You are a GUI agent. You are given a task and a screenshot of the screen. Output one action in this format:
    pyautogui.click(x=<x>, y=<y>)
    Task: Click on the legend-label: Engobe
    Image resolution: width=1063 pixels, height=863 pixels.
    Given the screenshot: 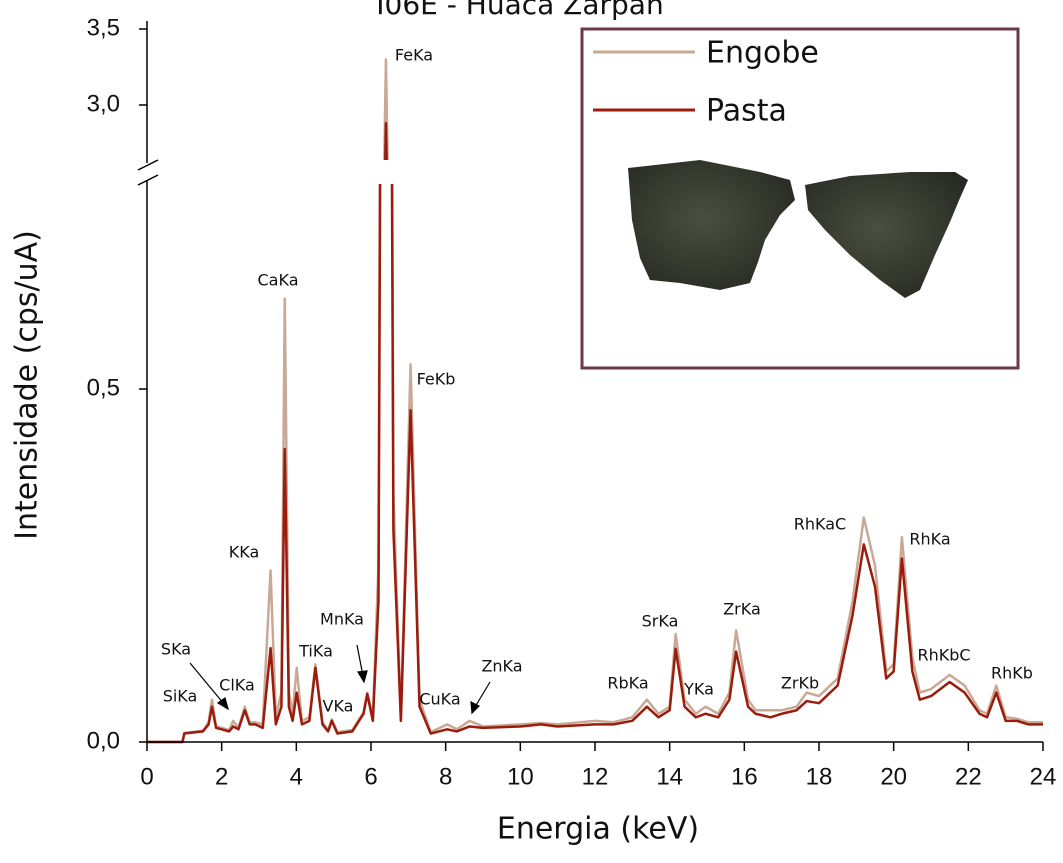 What is the action you would take?
    pyautogui.click(x=762, y=53)
    